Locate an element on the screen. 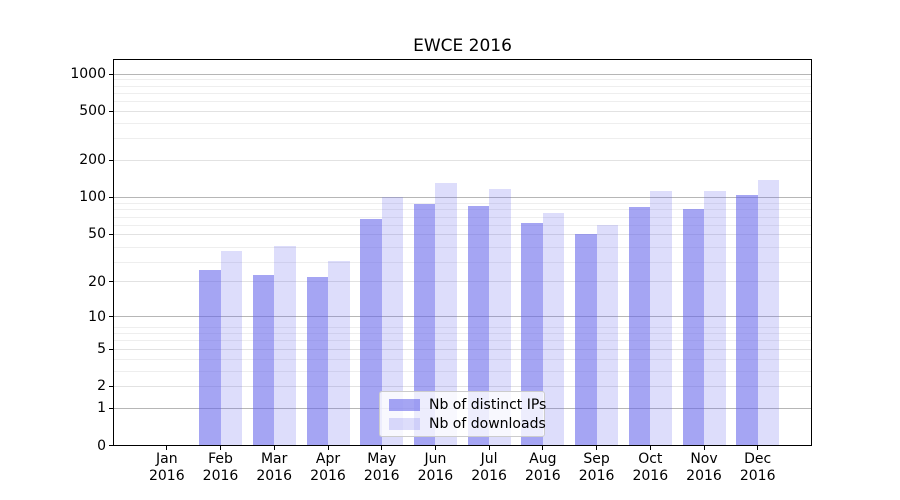 The image size is (900, 500). x-tick-jan is located at coordinates (167, 448).